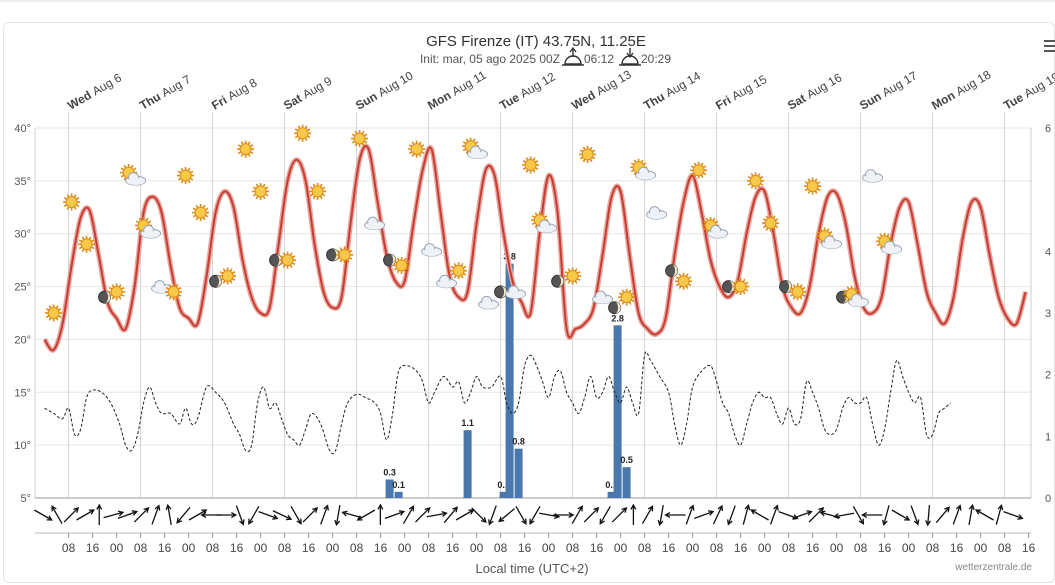 The image size is (1055, 585). I want to click on day-label: Sun Aug 17, so click(888, 90).